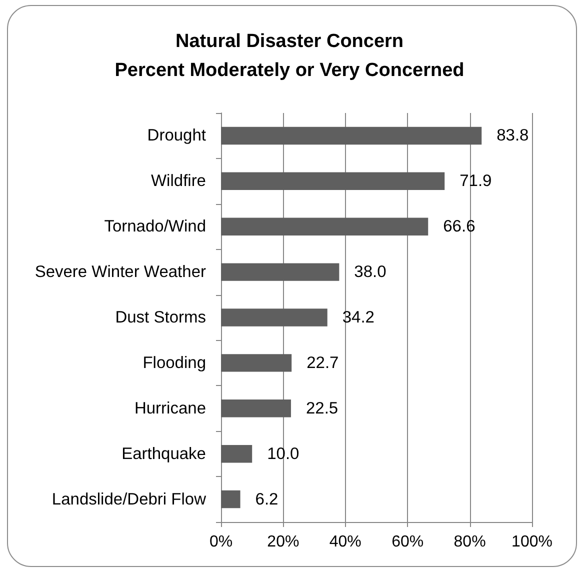 The image size is (579, 569). Describe the element at coordinates (129, 499) in the screenshot. I see `y-tick-label: Landslide/Debri Flow` at that location.